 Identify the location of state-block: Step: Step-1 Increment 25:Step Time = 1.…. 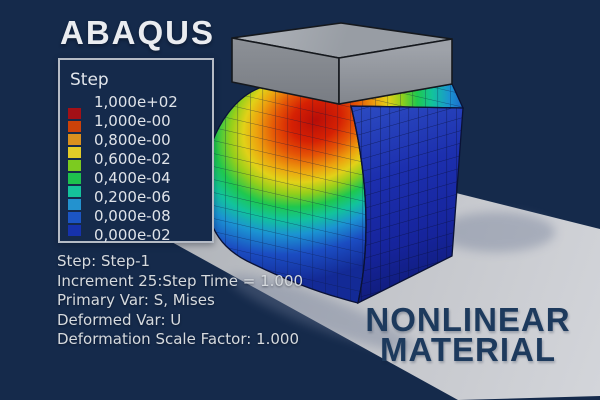
(180, 301).